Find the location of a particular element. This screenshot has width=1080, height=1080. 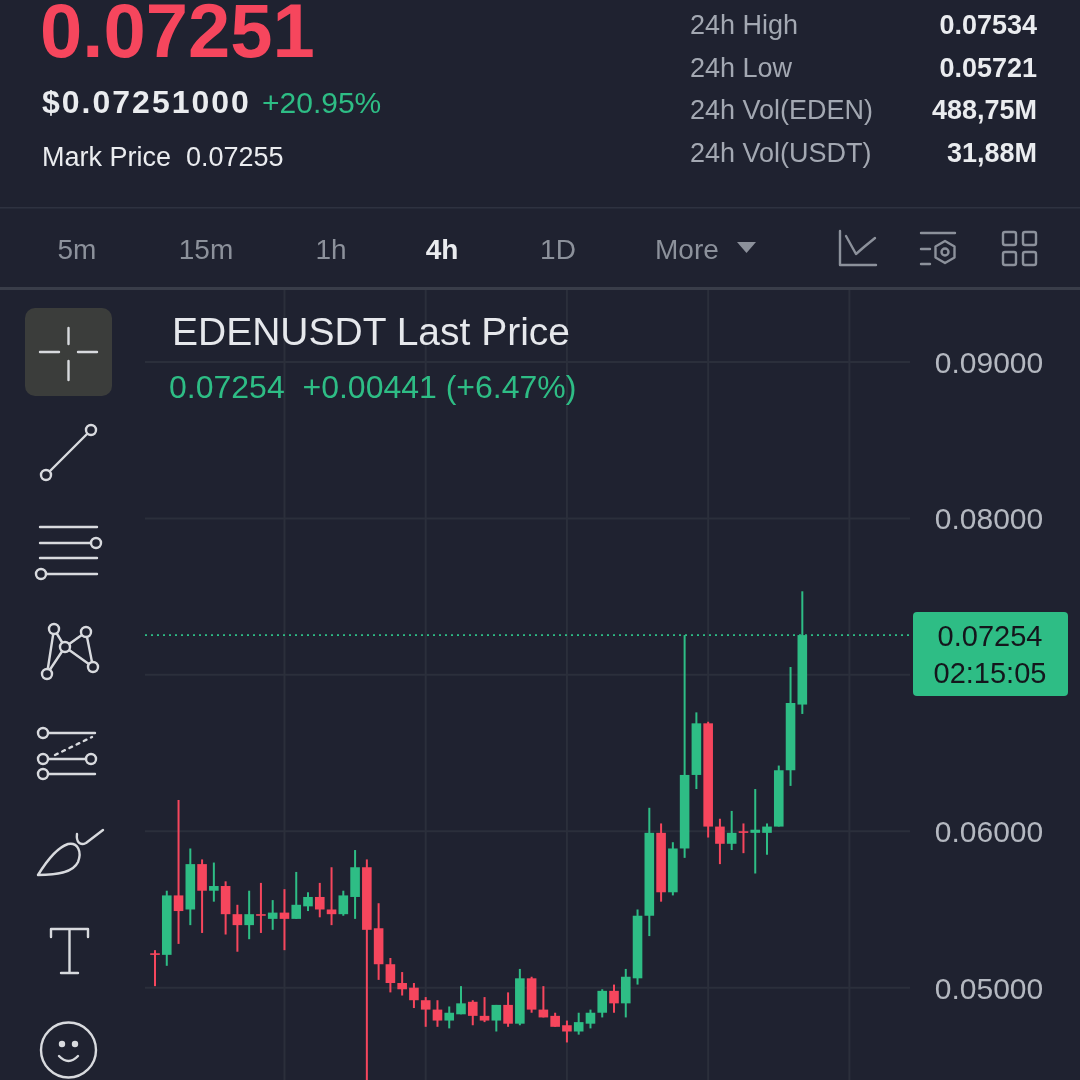

text: EDENUSDT Last Price is located at coordinates (371, 331).